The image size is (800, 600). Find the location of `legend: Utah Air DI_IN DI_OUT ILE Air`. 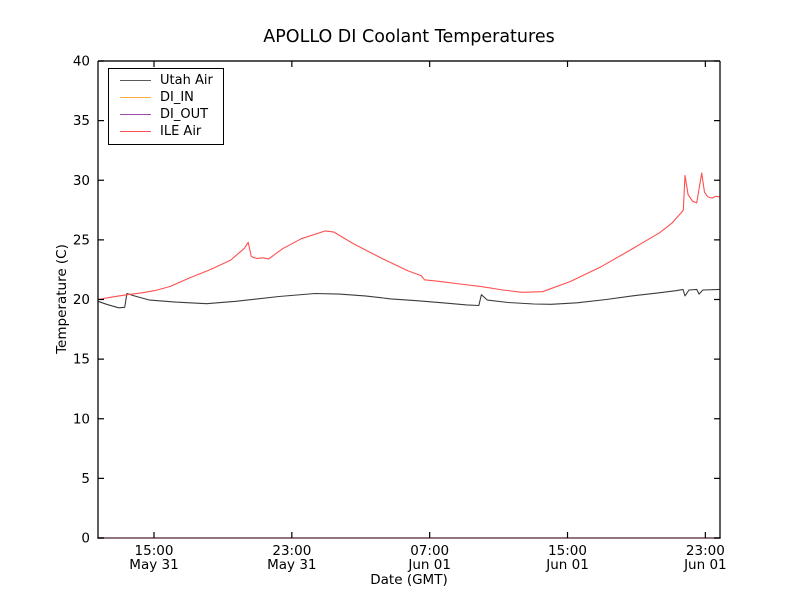

legend: Utah Air DI_IN DI_OUT ILE Air is located at coordinates (166, 106).